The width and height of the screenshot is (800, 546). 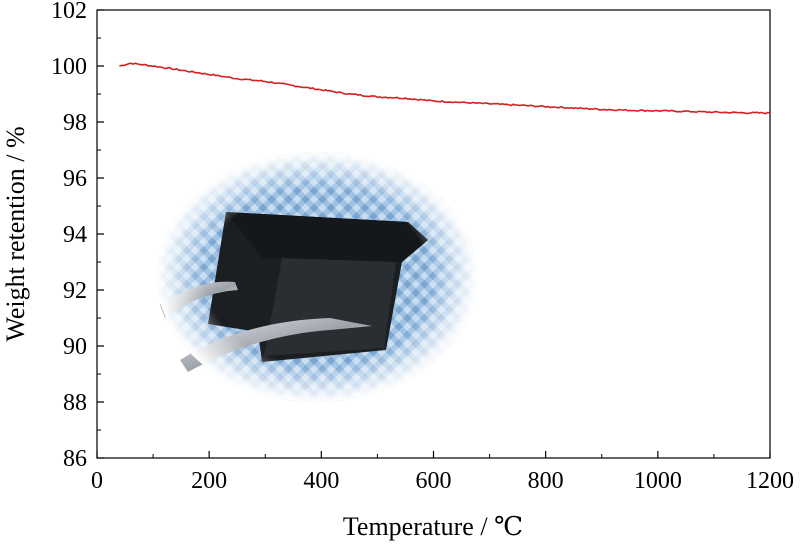 What do you see at coordinates (75, 235) in the screenshot?
I see `y-tick-label: 94` at bounding box center [75, 235].